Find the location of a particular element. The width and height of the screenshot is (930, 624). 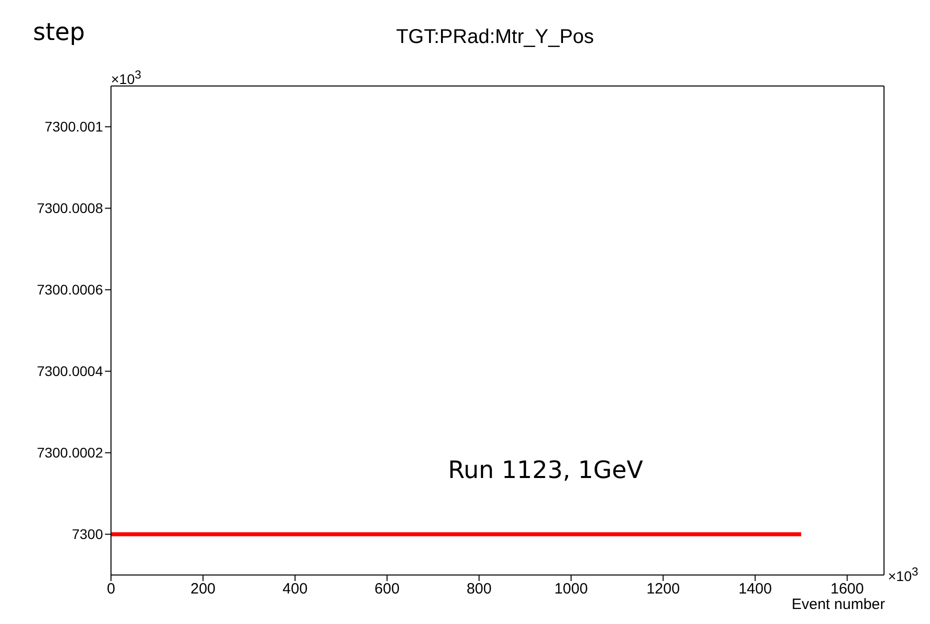

text: ×10$^{3}$ is located at coordinates (903, 574).